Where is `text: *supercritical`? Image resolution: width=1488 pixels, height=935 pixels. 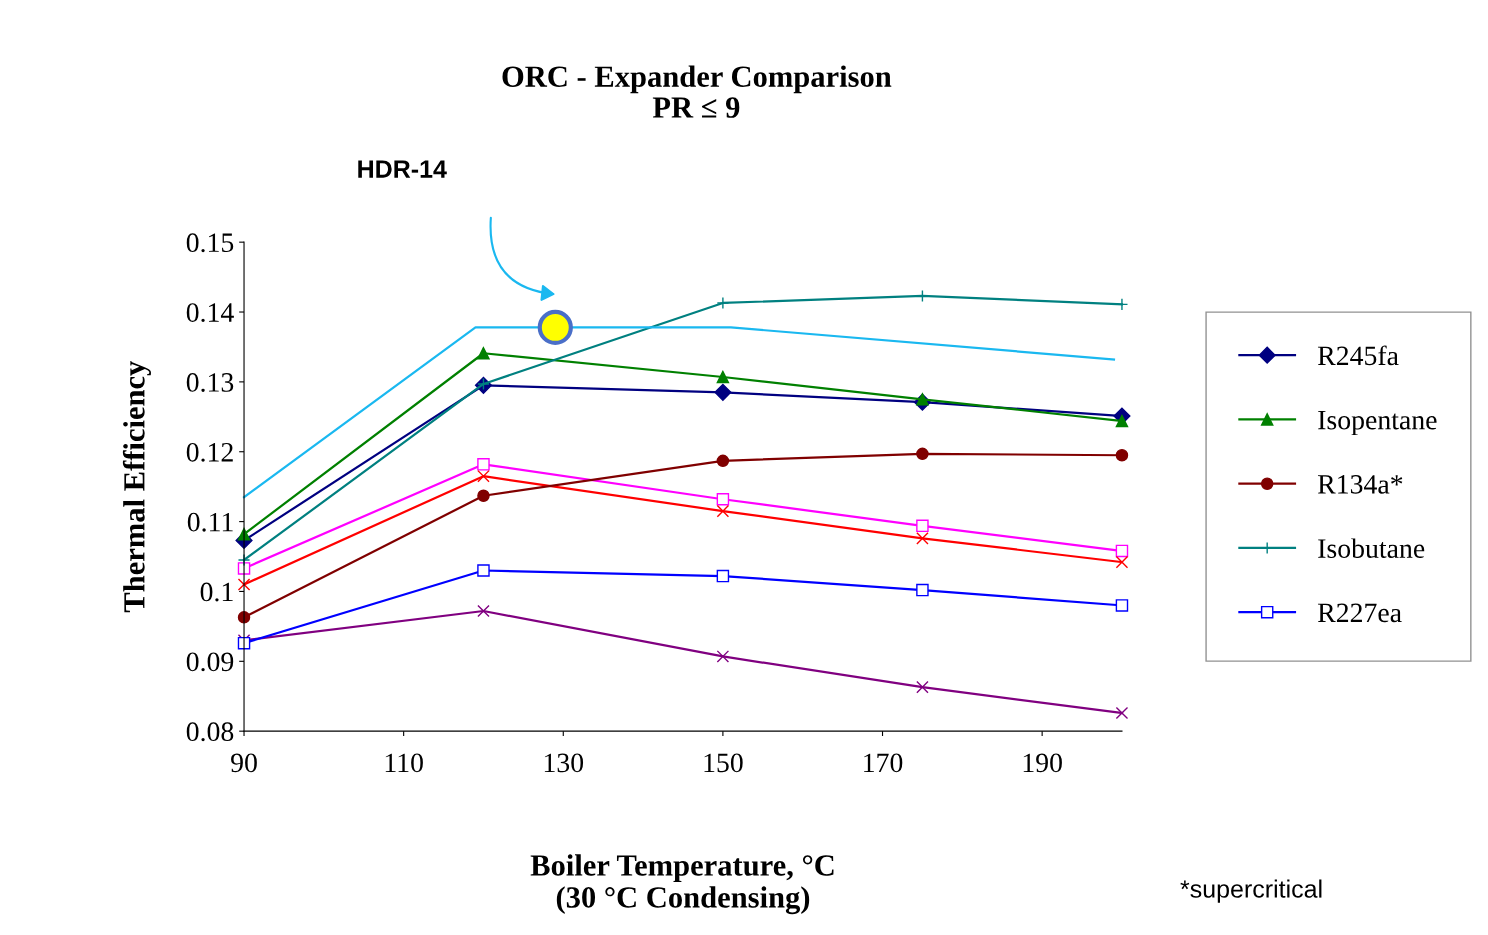
text: *supercritical is located at coordinates (1251, 891).